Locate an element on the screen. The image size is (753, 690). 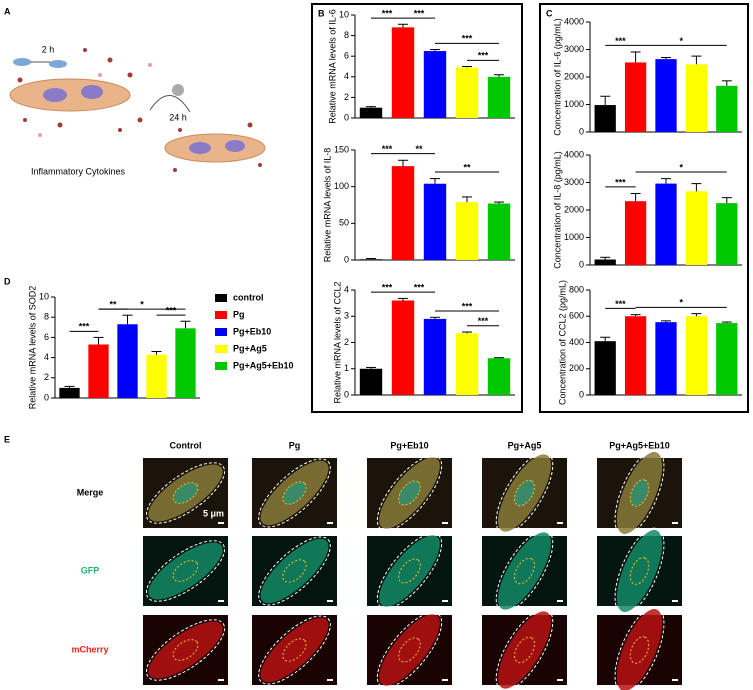
y-axis-label: Relative mRNA levels of SOD2 is located at coordinates (32, 348).